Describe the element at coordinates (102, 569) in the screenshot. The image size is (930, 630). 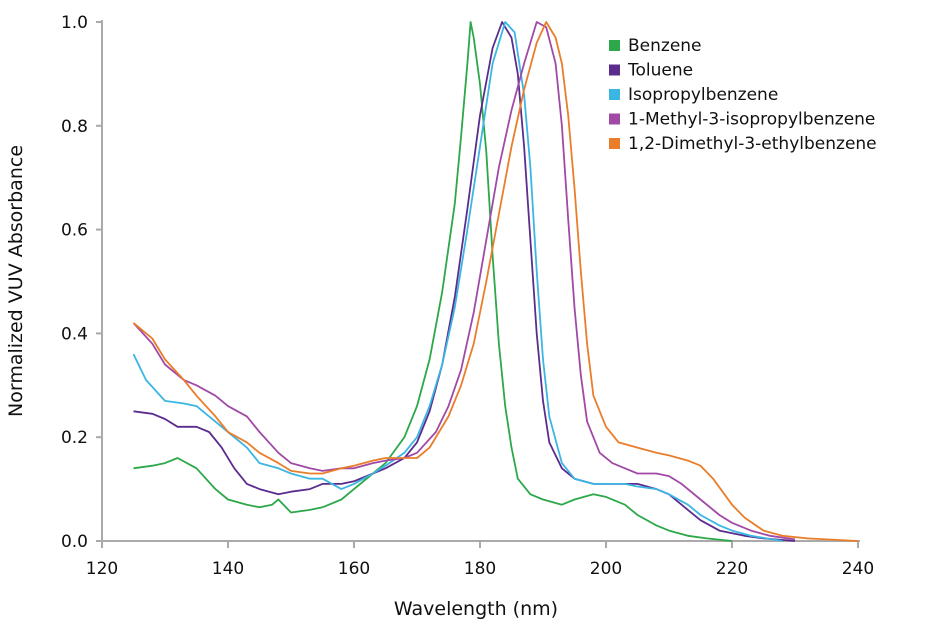
I see `x-tick-label: 120` at that location.